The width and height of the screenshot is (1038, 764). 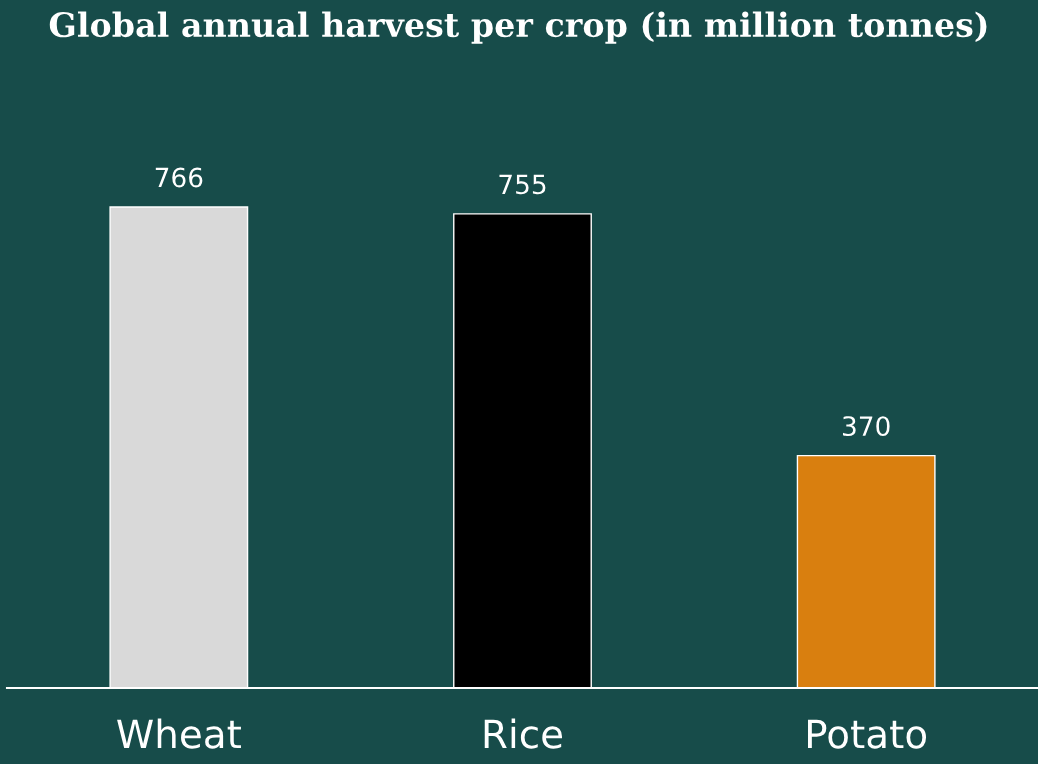 I want to click on data-label: 370, so click(x=866, y=426).